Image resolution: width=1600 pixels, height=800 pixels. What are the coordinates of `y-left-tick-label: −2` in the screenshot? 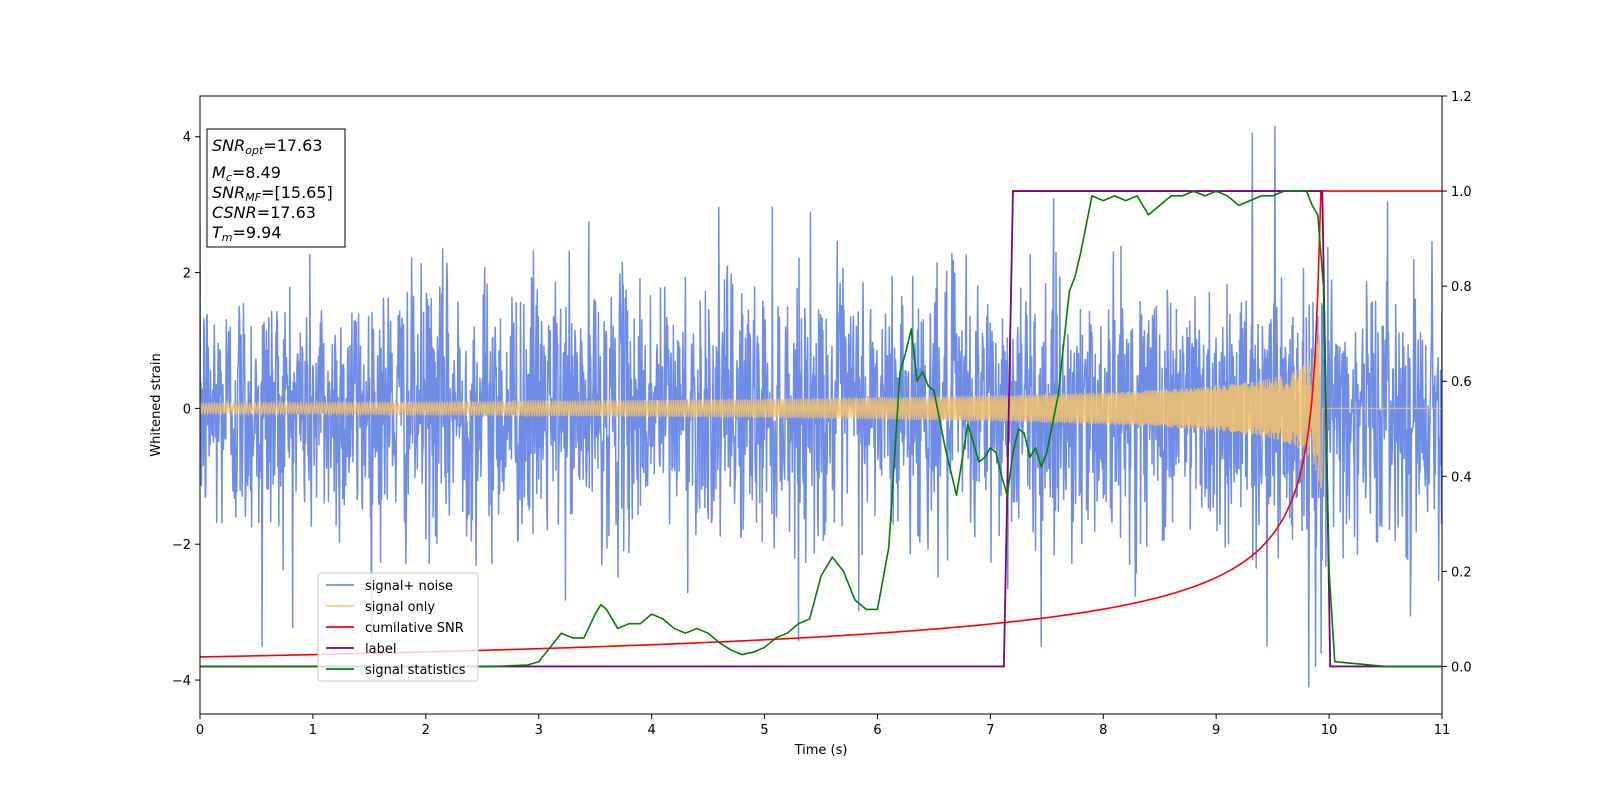 It's located at (181, 545).